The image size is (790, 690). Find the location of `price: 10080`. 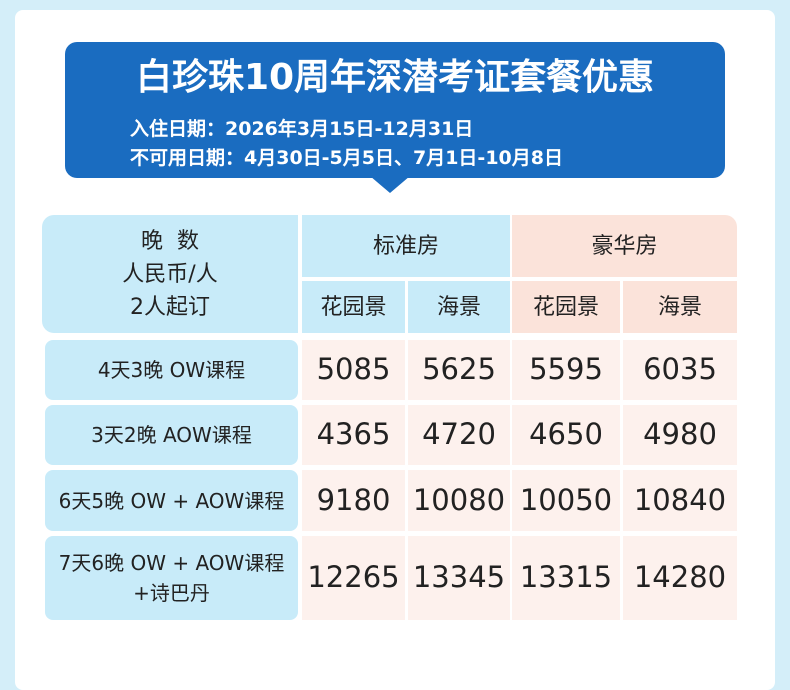

price: 10080 is located at coordinates (459, 499).